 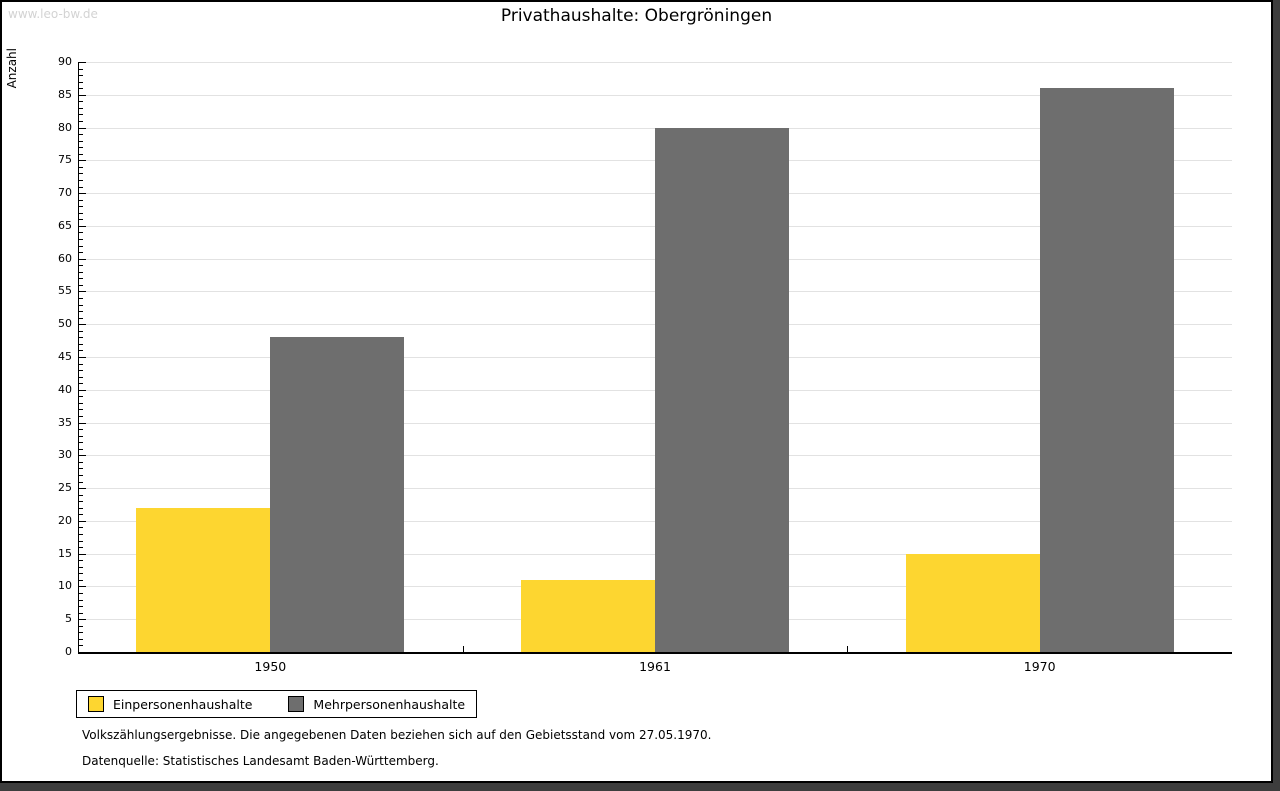 What do you see at coordinates (655, 653) in the screenshot?
I see `x-axis-line` at bounding box center [655, 653].